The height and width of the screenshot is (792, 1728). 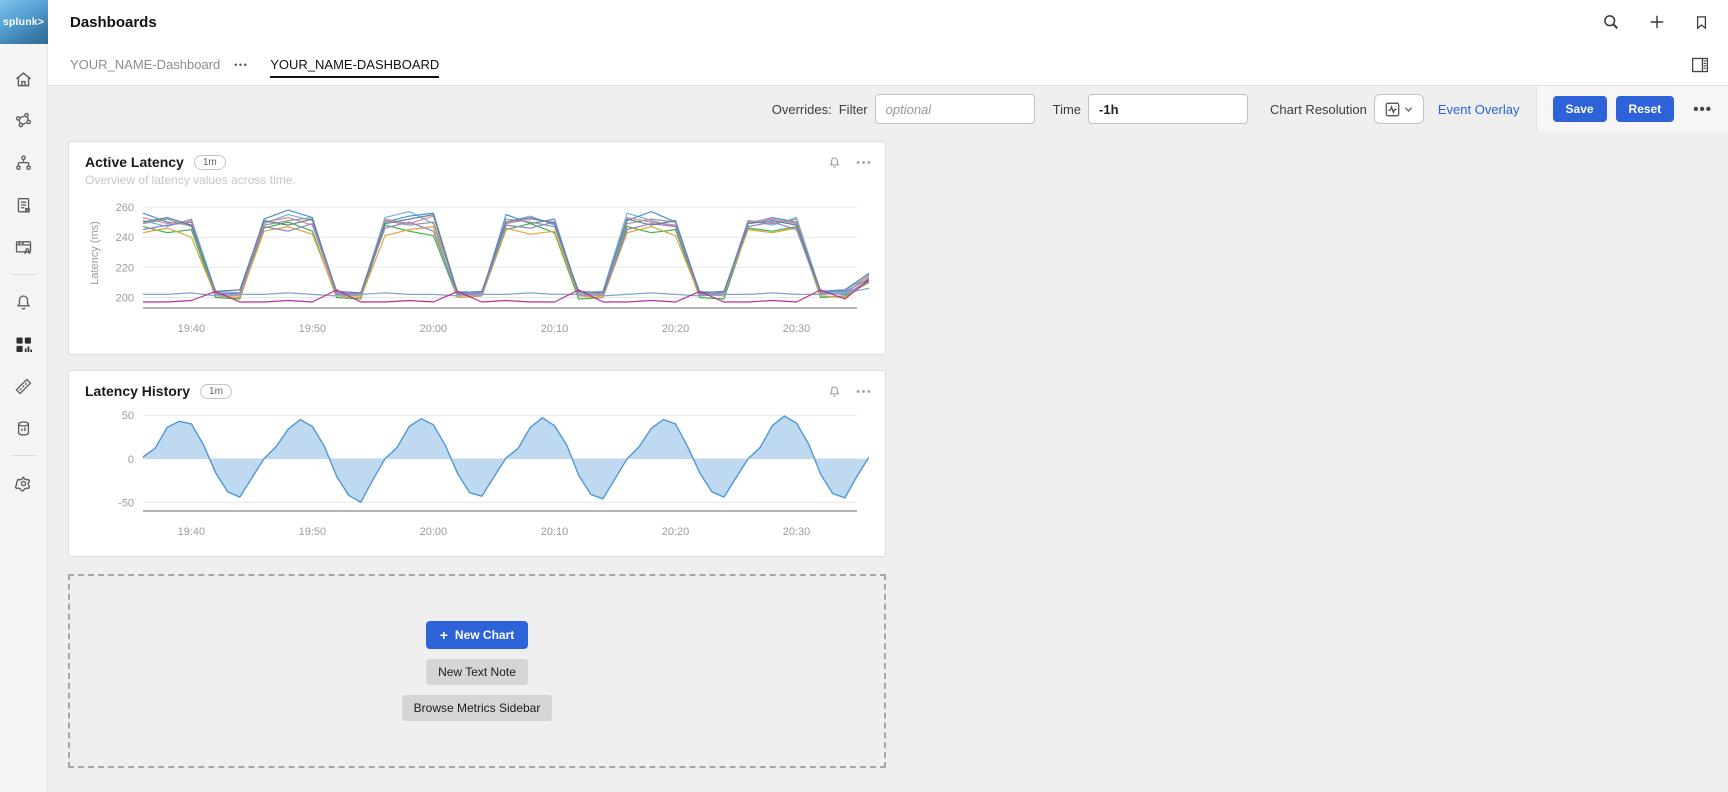 I want to click on card-header: Active Latency 1m, so click(x=477, y=156).